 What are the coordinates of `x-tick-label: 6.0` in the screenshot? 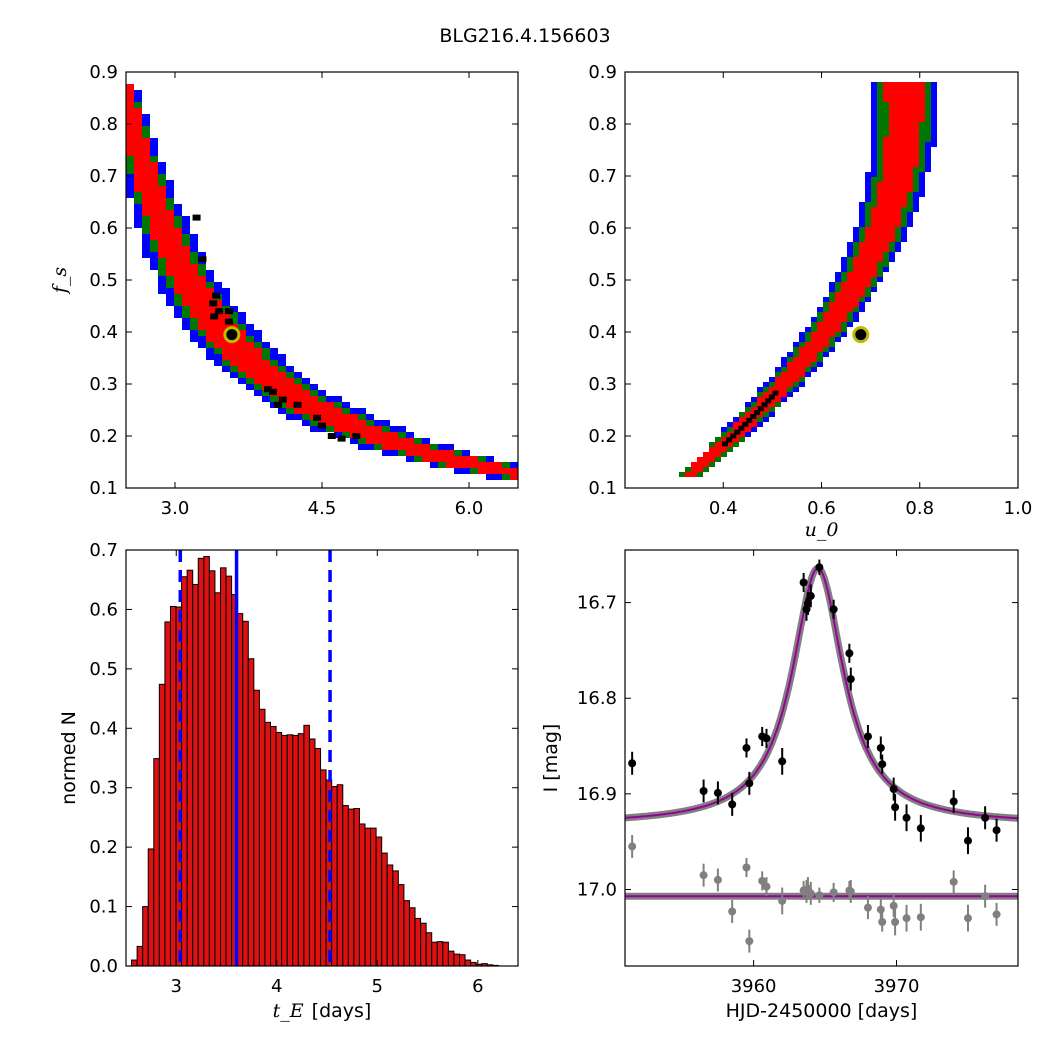 It's located at (469, 508).